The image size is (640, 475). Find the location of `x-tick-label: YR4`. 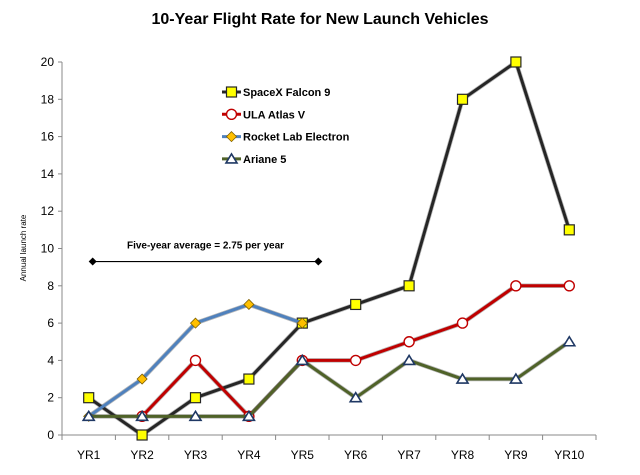

x-tick-label: YR4 is located at coordinates (249, 455).